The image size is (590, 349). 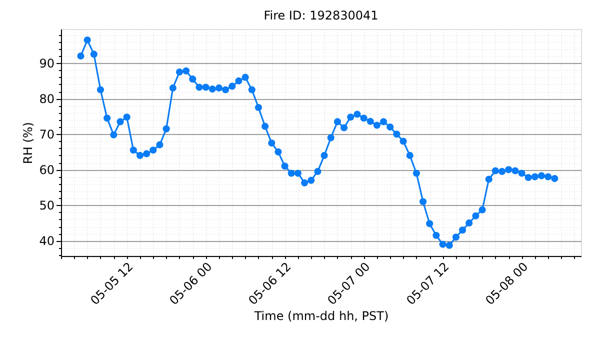 What do you see at coordinates (321, 15) in the screenshot?
I see `chart-title: Fire ID: 192830041` at bounding box center [321, 15].